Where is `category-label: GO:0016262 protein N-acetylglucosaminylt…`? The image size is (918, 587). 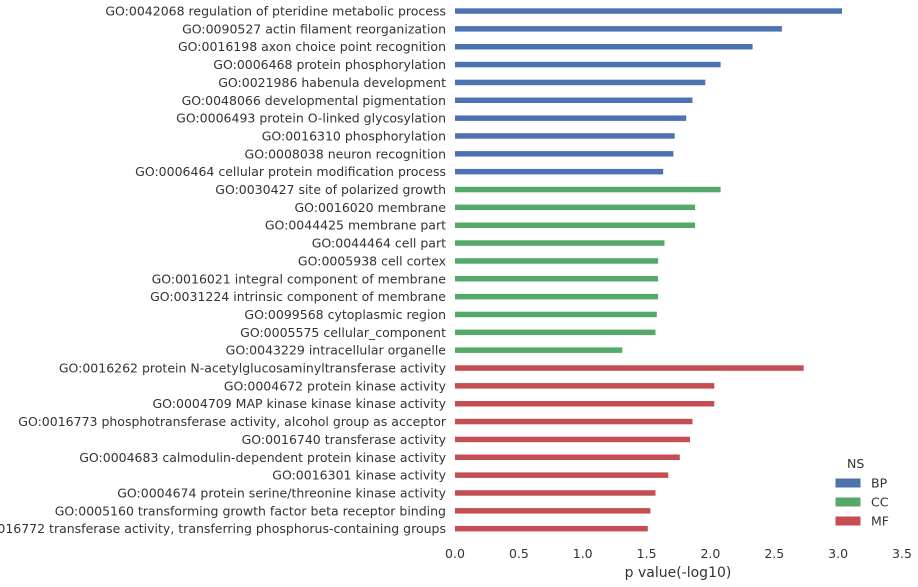 category-label: GO:0016262 protein N-acetylglucosaminylt… is located at coordinates (253, 368).